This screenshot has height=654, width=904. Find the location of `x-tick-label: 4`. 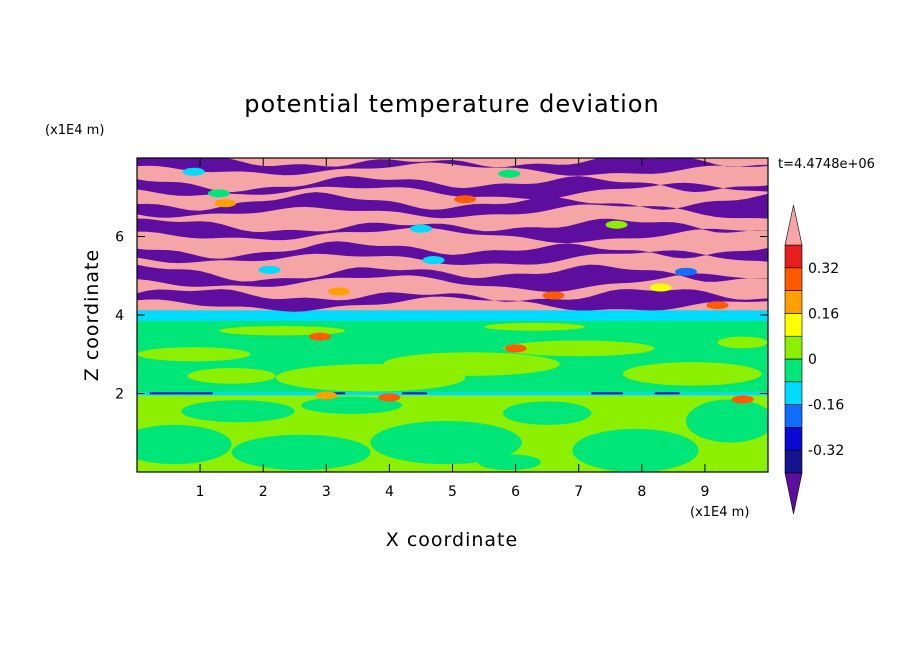

x-tick-label: 4 is located at coordinates (389, 492).